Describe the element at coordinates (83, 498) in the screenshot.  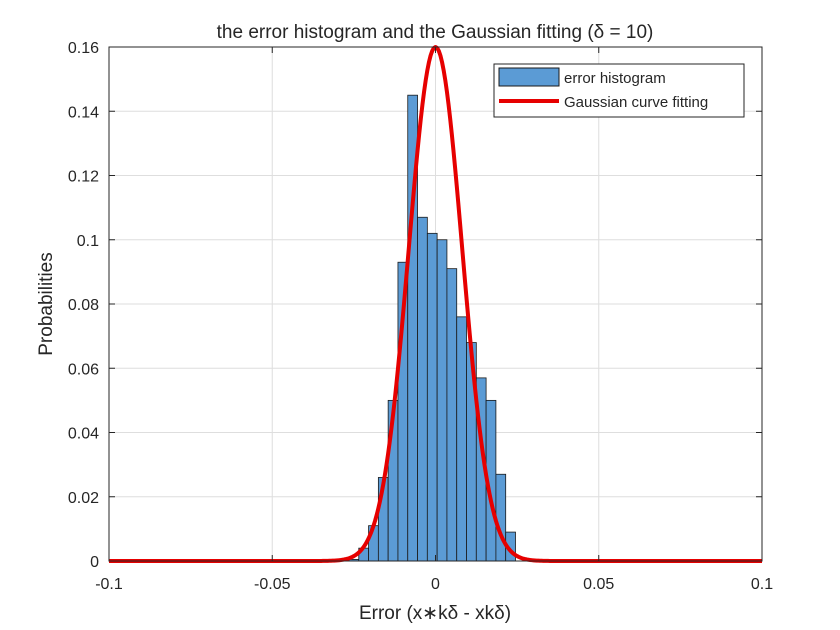
I see `y-tick-label: 0.02` at that location.